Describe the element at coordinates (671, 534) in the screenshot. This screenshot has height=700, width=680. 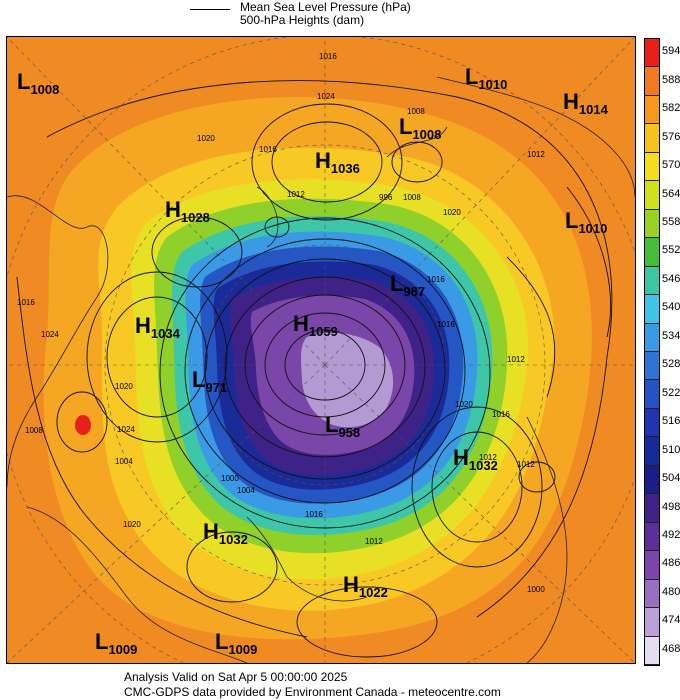
I see `colorbar-label: 492` at that location.